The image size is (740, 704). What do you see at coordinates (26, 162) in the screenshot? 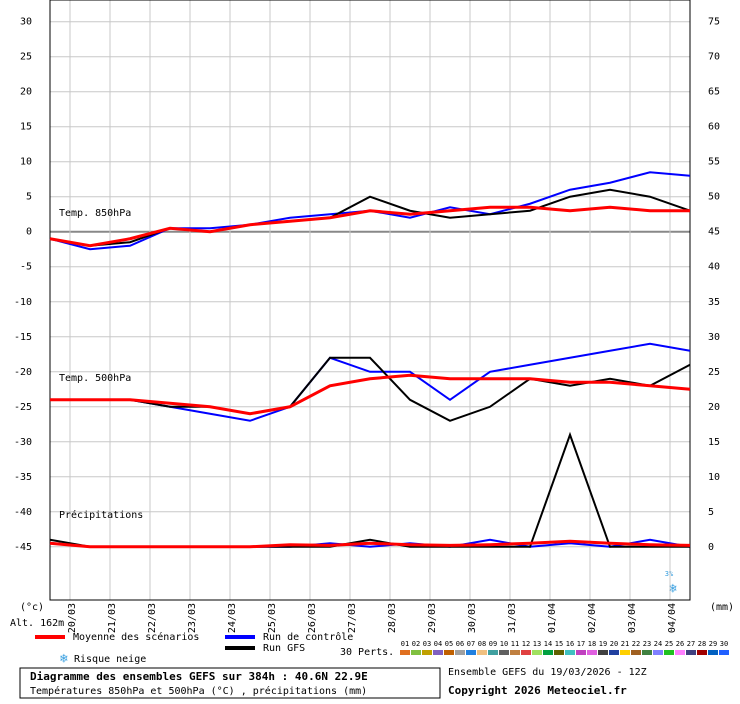
I see `y-tick-label: 10` at bounding box center [26, 162].